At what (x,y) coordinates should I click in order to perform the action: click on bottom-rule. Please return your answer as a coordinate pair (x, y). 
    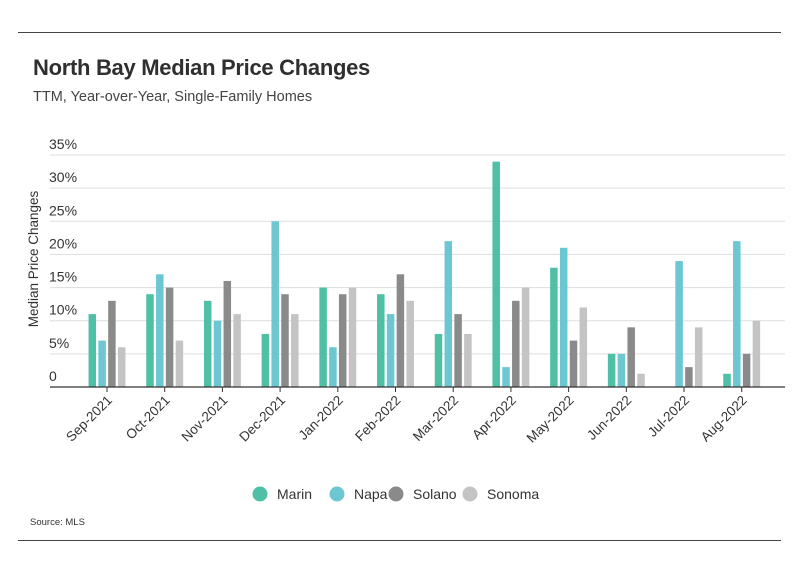
    Looking at the image, I should click on (399, 540).